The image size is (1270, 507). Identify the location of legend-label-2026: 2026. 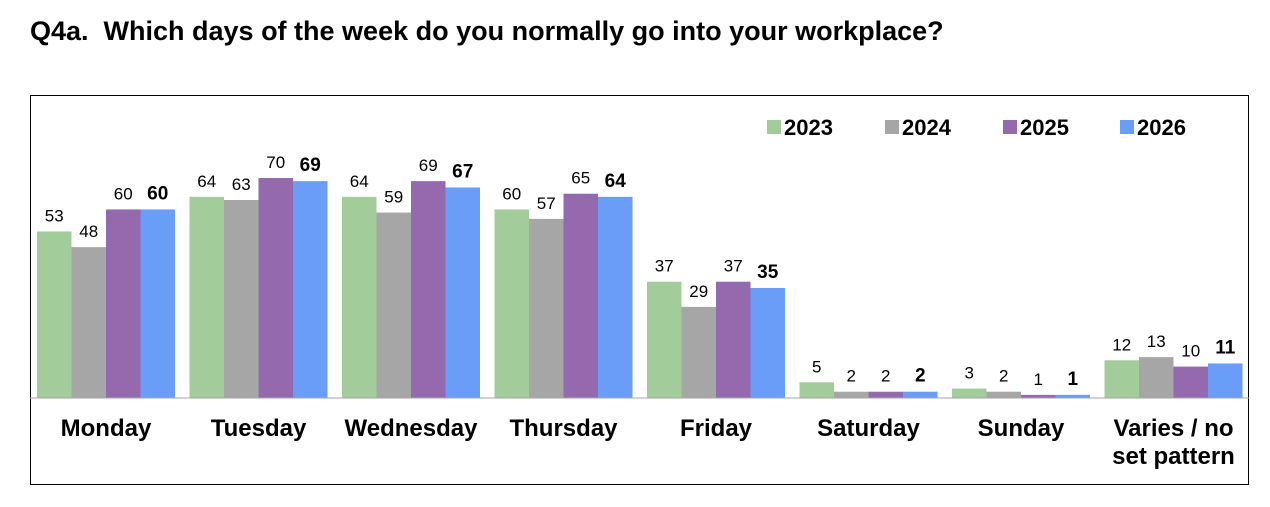
(1161, 127).